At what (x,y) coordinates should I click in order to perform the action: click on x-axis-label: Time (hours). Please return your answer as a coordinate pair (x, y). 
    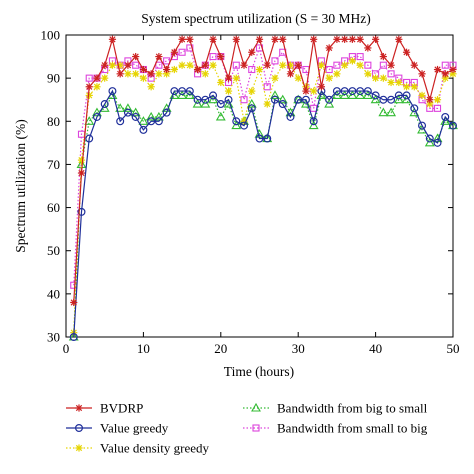
    Looking at the image, I should click on (259, 371).